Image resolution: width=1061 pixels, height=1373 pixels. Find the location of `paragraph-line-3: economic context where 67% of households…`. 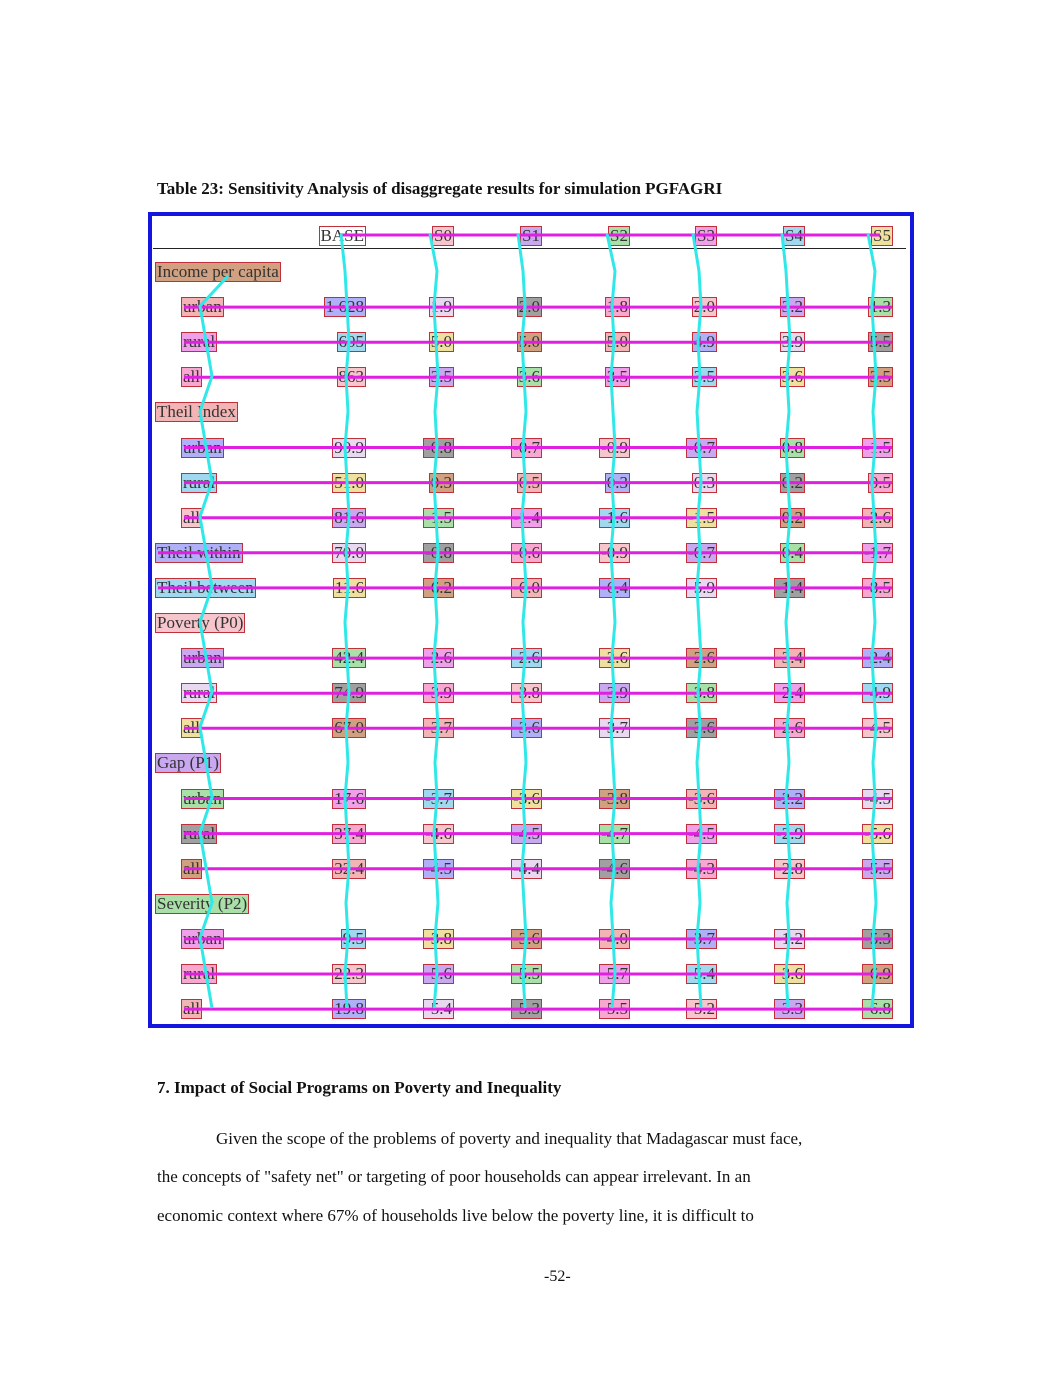

paragraph-line-3: economic context where 67% of households… is located at coordinates (455, 1215).